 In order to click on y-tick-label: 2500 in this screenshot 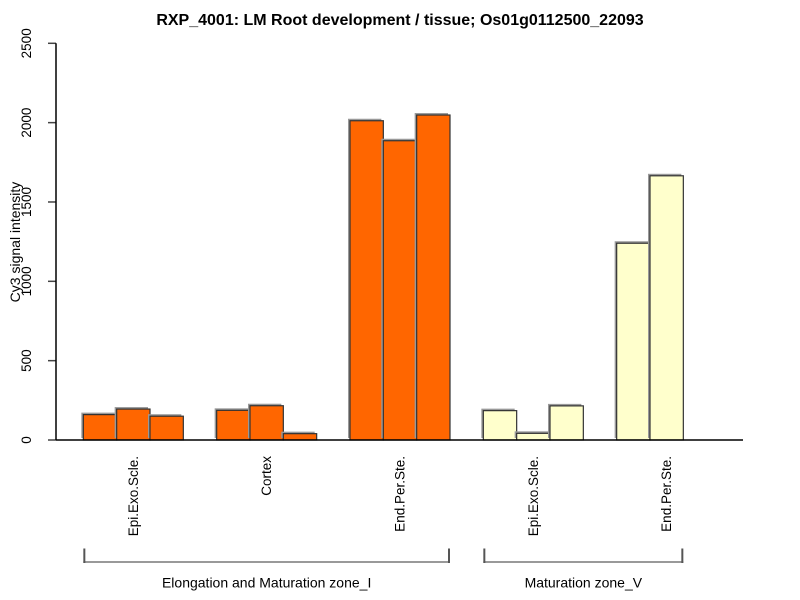, I will do `click(26, 43)`.